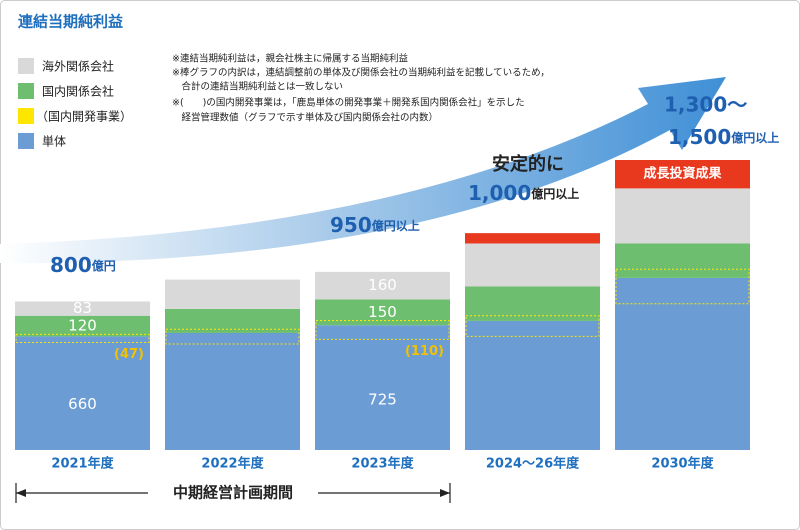 Image resolution: width=800 pixels, height=530 pixels. Describe the element at coordinates (75, 103) in the screenshot. I see `legend: 海外関係会社 国内関係会社 （国内開発事業） 単体` at that location.